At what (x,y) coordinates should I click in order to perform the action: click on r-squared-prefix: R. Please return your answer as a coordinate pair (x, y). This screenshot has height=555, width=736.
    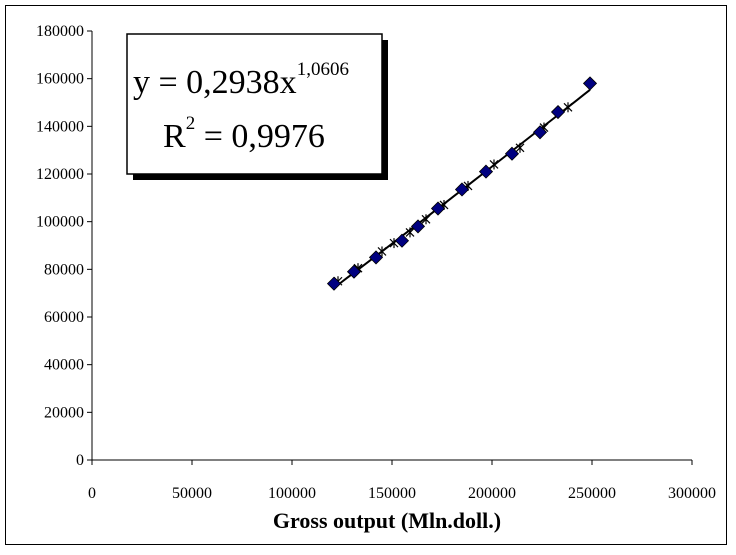
    Looking at the image, I should click on (174, 136).